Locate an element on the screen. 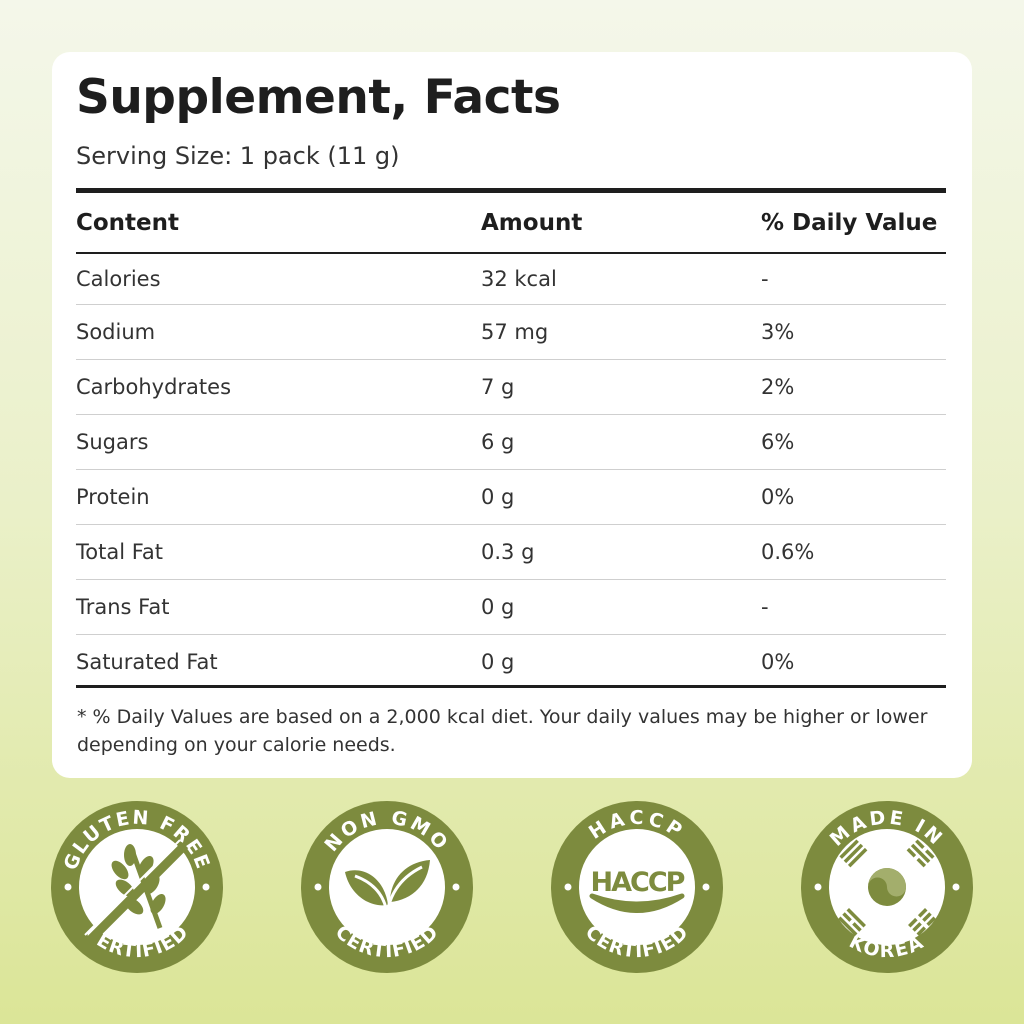  page-title: Supplement, Facts is located at coordinates (318, 97).